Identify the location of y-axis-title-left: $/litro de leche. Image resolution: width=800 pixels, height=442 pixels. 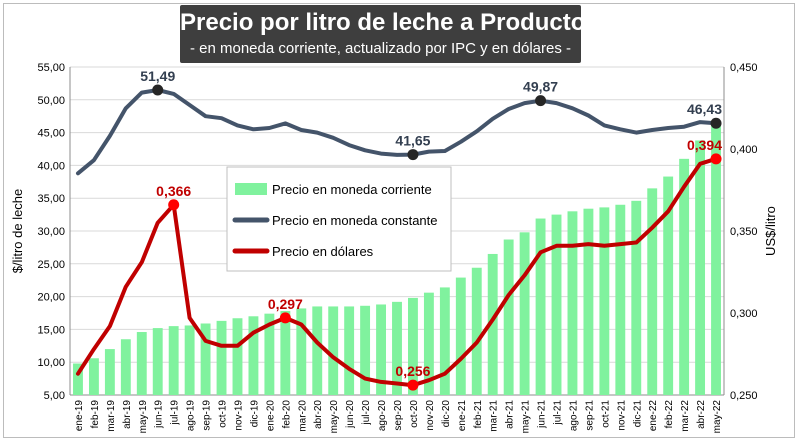
(17, 231).